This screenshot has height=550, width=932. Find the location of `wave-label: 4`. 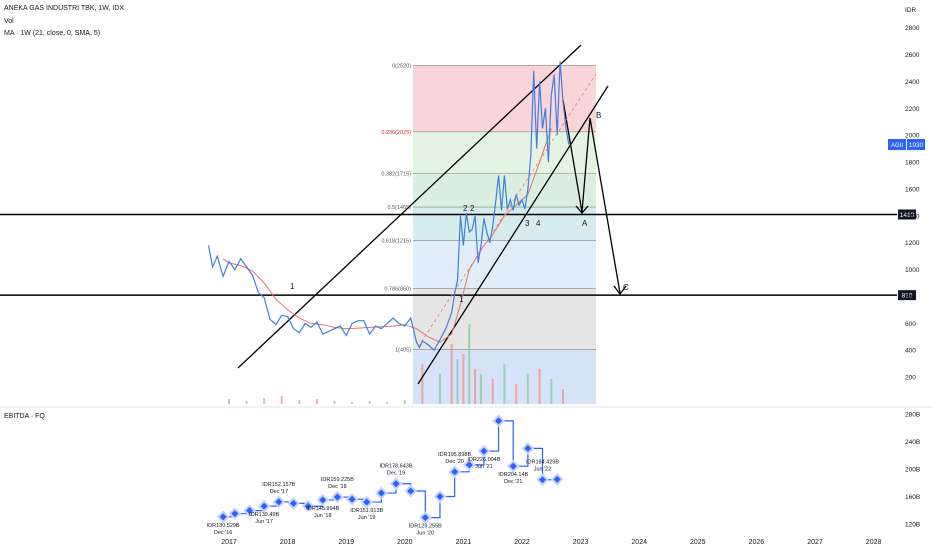

wave-label: 4 is located at coordinates (538, 223).